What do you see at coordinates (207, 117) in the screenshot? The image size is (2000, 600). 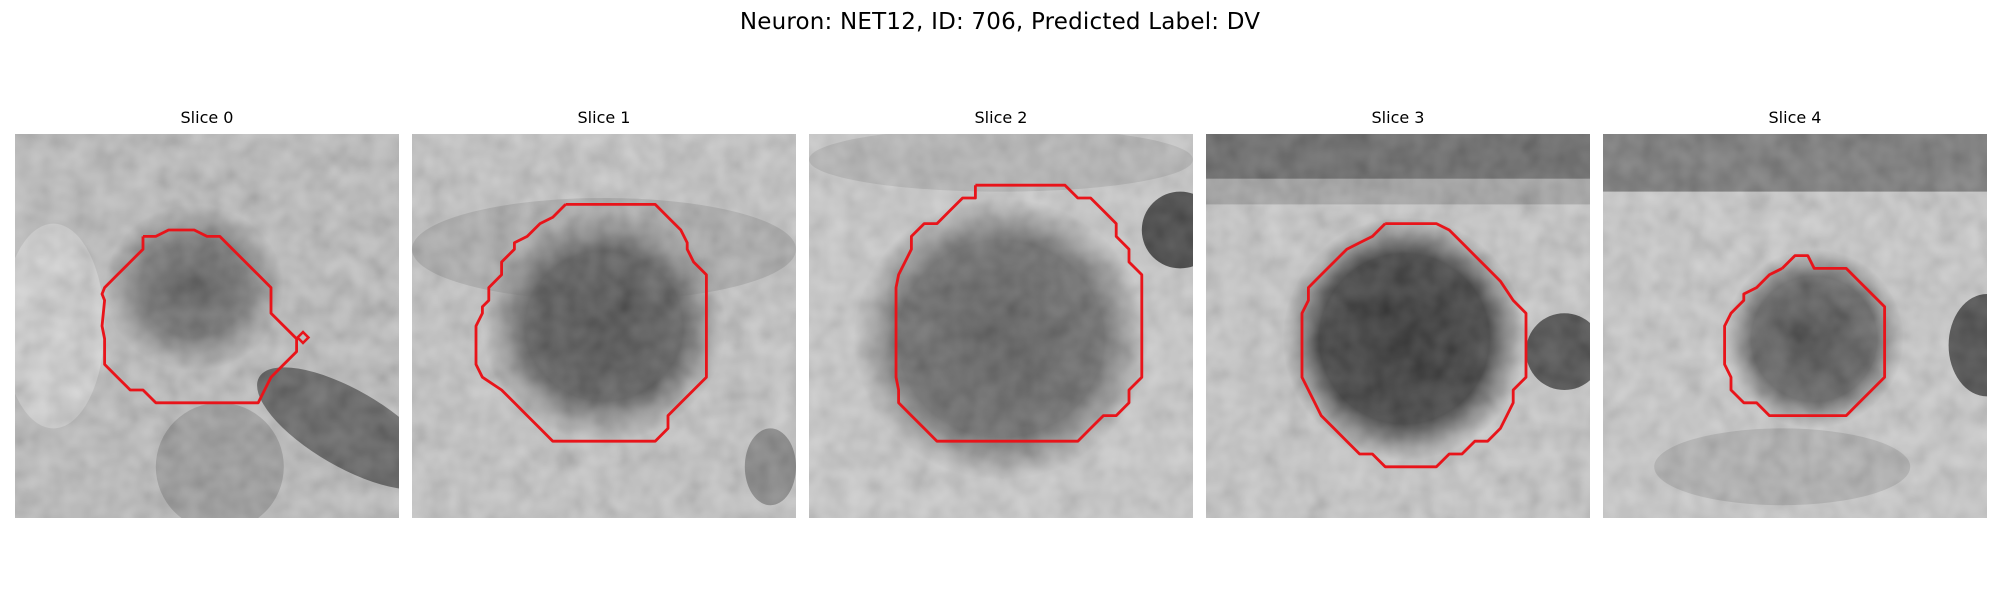 I see `slice-title-0: Slice 0` at bounding box center [207, 117].